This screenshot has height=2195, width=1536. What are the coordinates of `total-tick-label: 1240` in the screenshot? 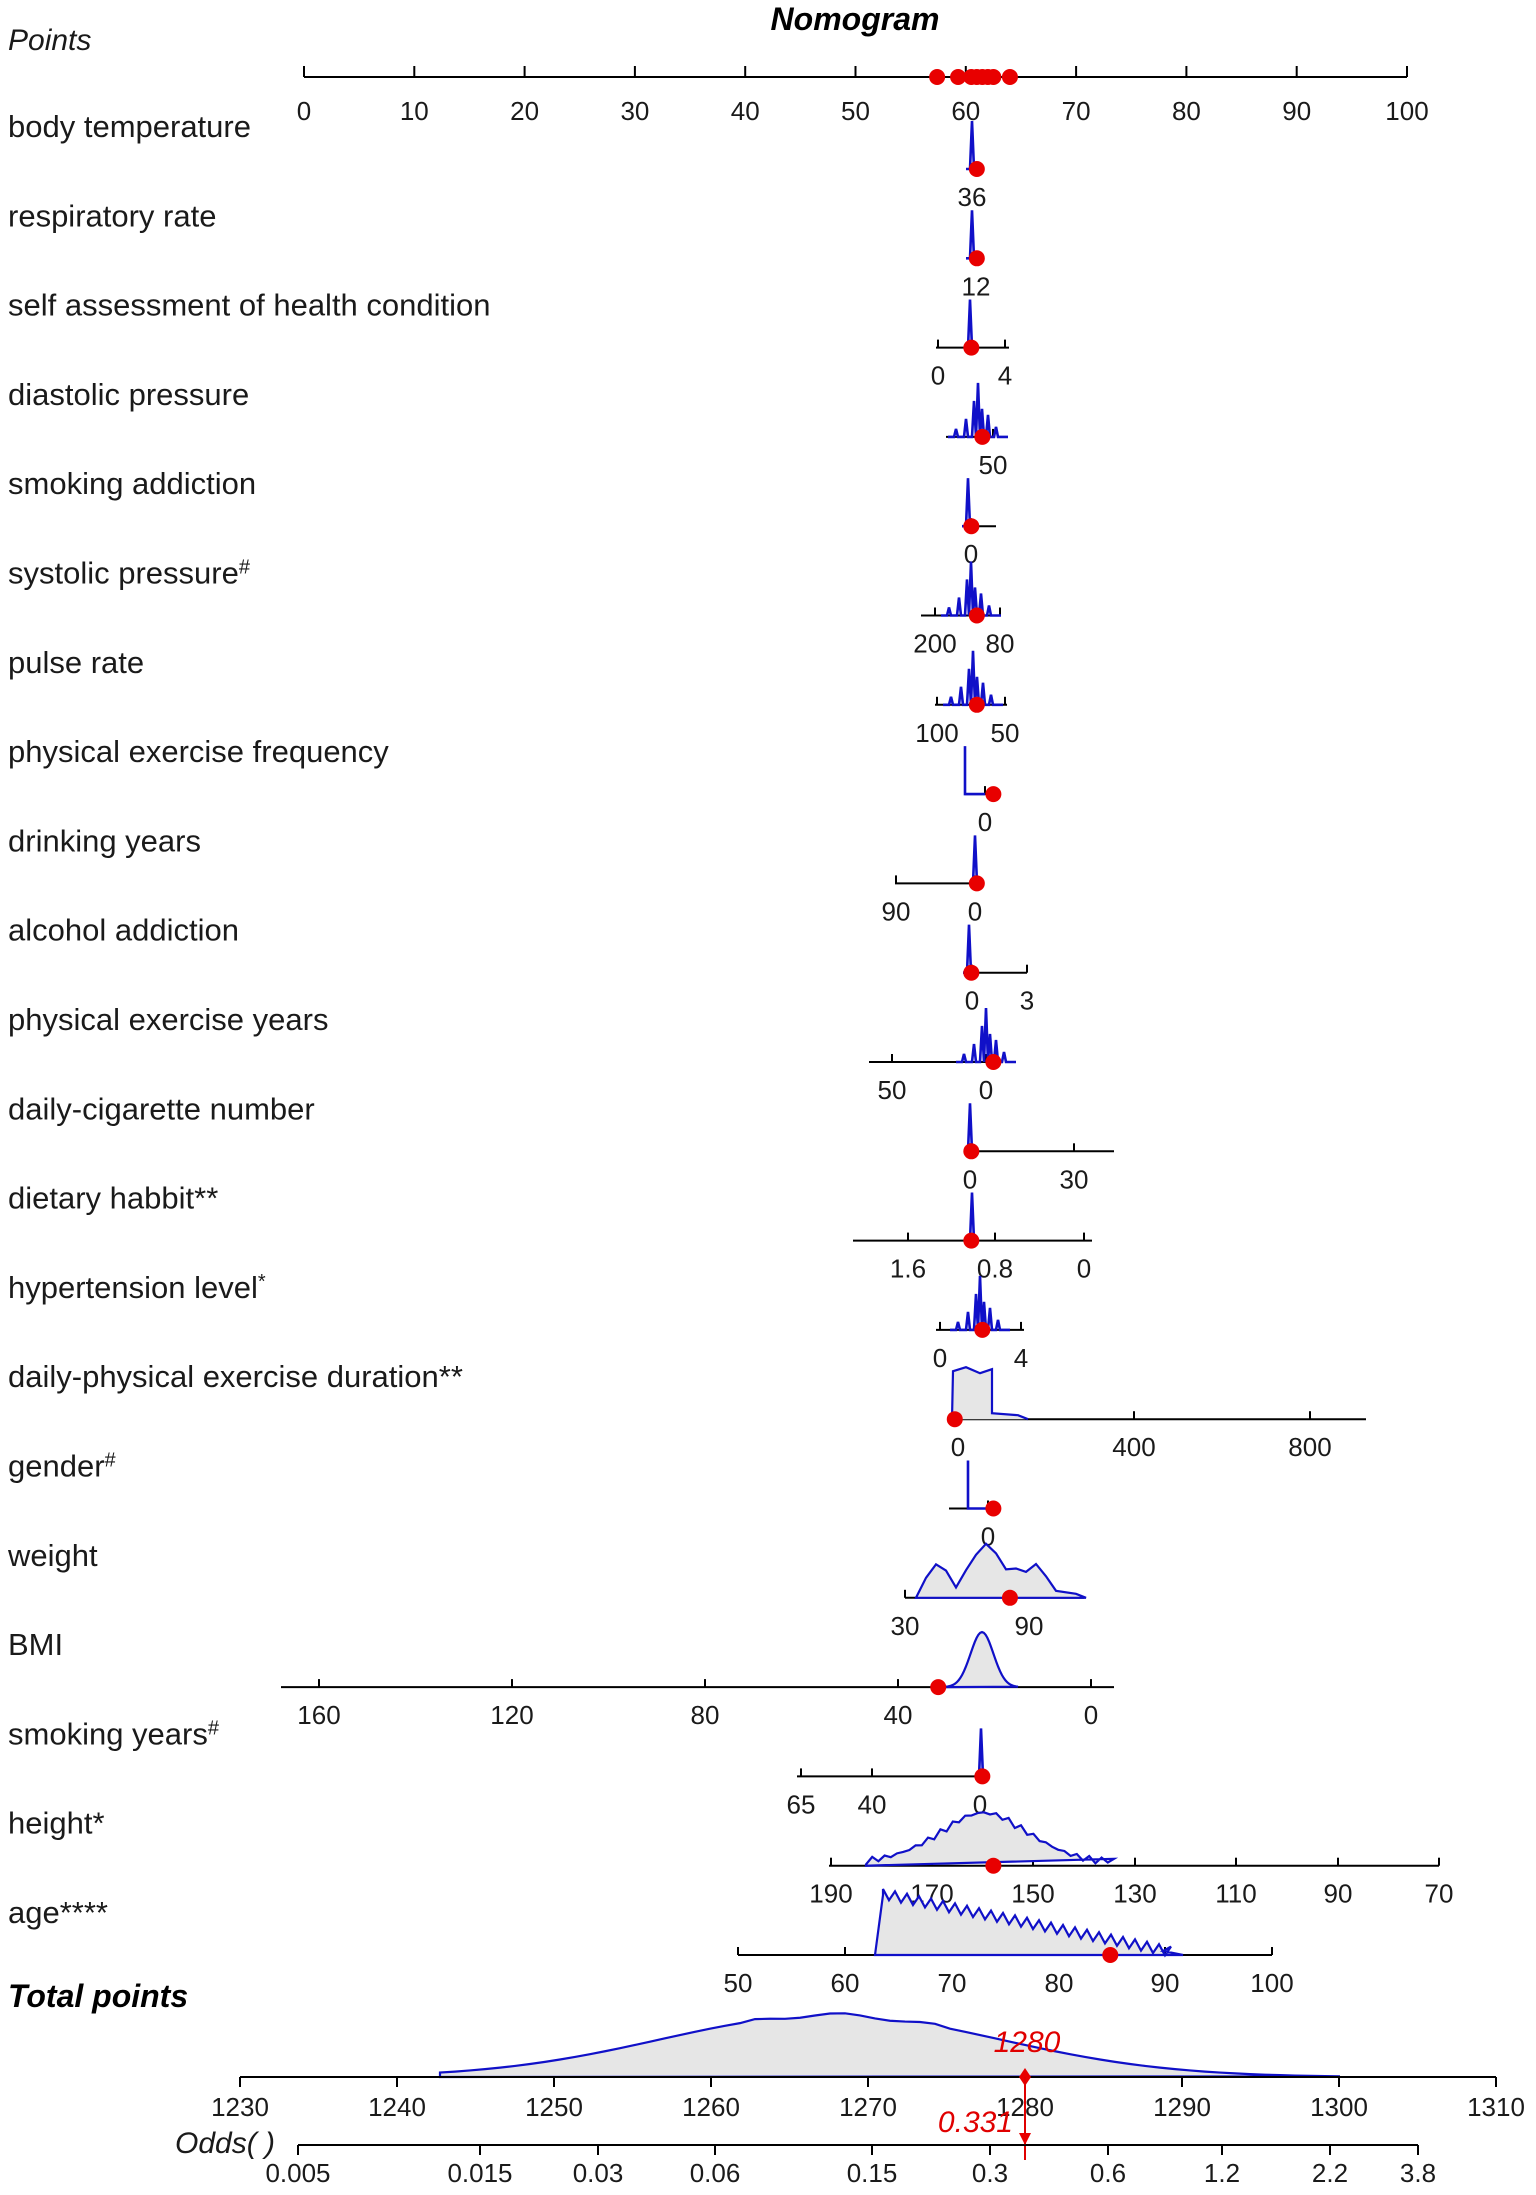 It's located at (397, 2107).